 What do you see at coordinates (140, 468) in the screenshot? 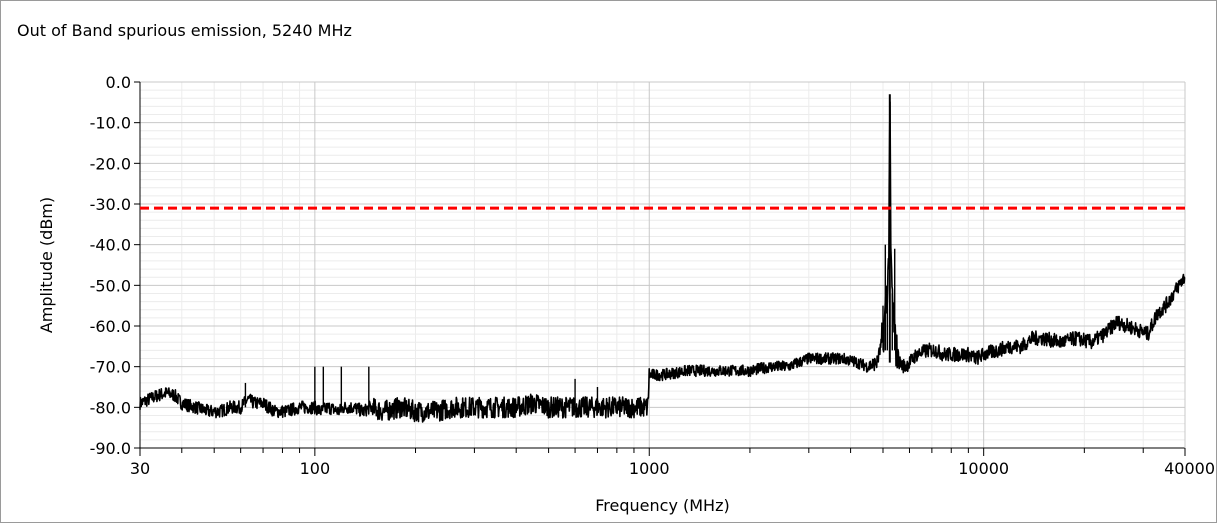
I see `x-tick-label: 30` at bounding box center [140, 468].